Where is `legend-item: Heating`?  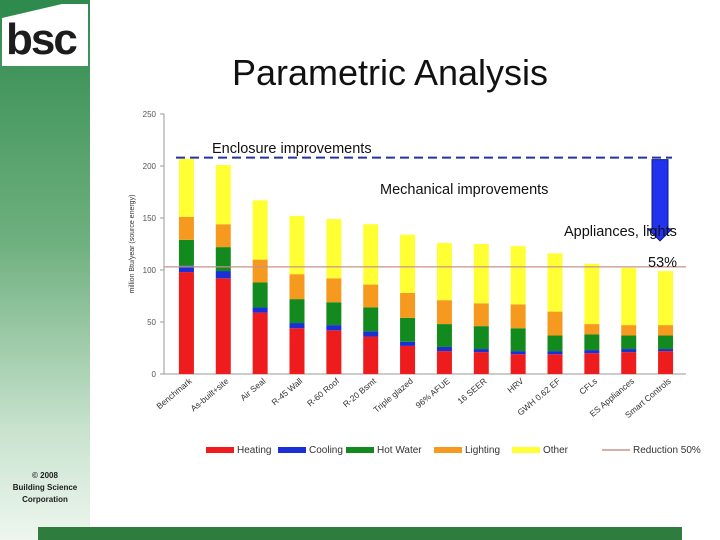
legend-item: Heating is located at coordinates (238, 450).